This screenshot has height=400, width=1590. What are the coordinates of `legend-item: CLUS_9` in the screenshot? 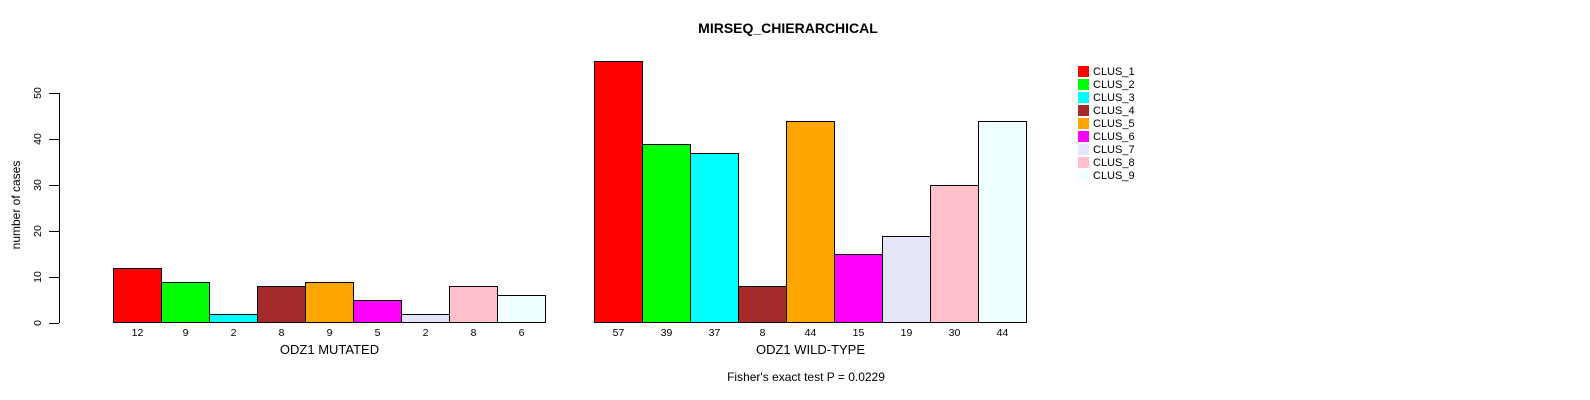 It's located at (1106, 175).